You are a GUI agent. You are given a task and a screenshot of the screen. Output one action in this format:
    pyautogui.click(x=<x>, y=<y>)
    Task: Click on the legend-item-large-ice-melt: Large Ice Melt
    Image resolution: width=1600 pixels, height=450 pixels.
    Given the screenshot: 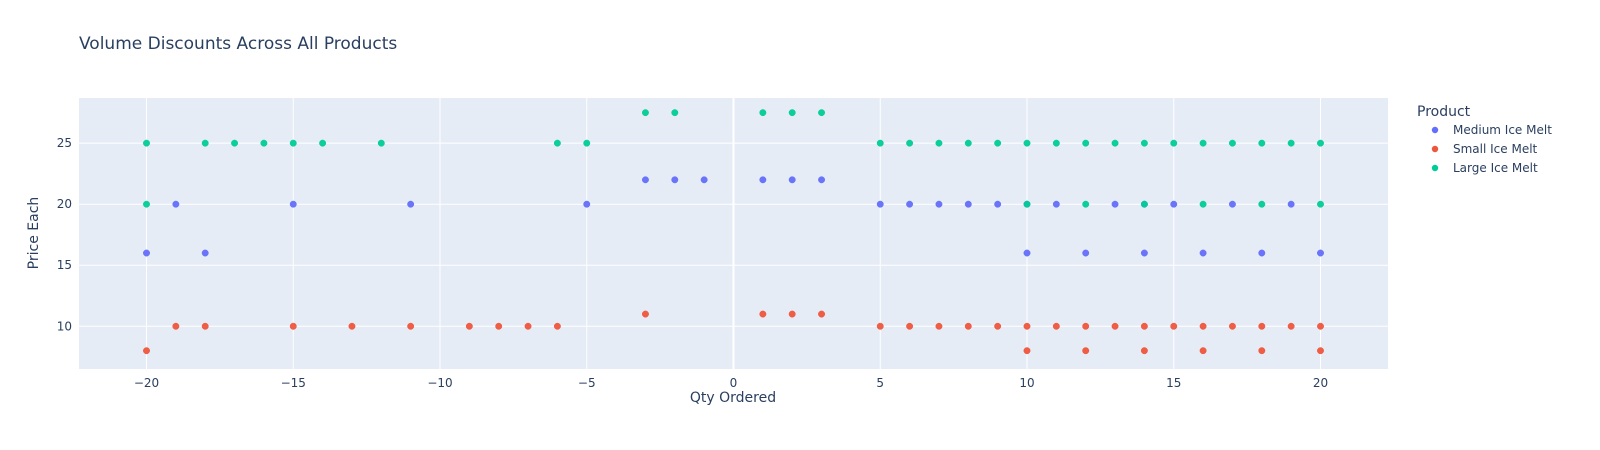 What is the action you would take?
    pyautogui.click(x=1484, y=168)
    